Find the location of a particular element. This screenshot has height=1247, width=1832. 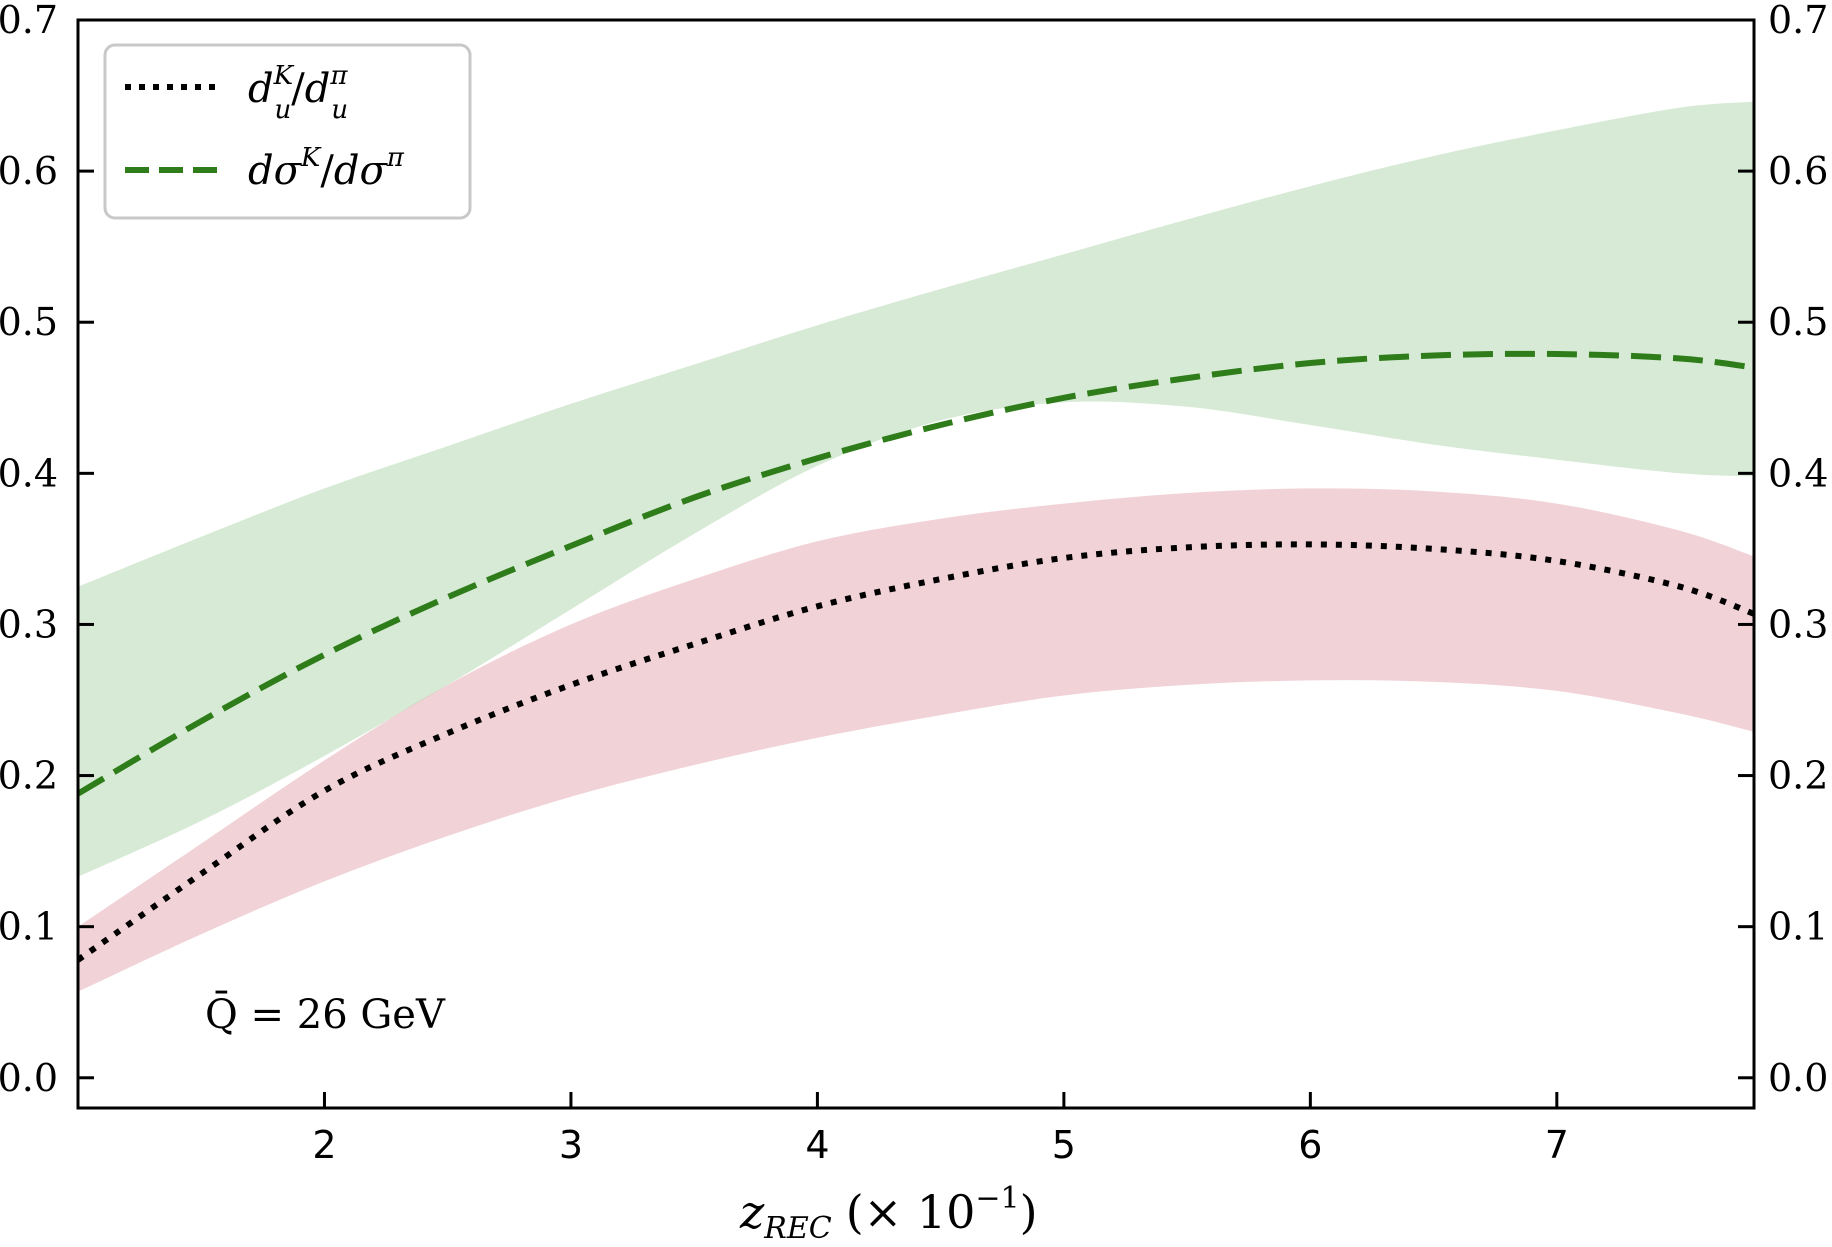

y-tick-label-right: 0.3 is located at coordinates (1798, 624).